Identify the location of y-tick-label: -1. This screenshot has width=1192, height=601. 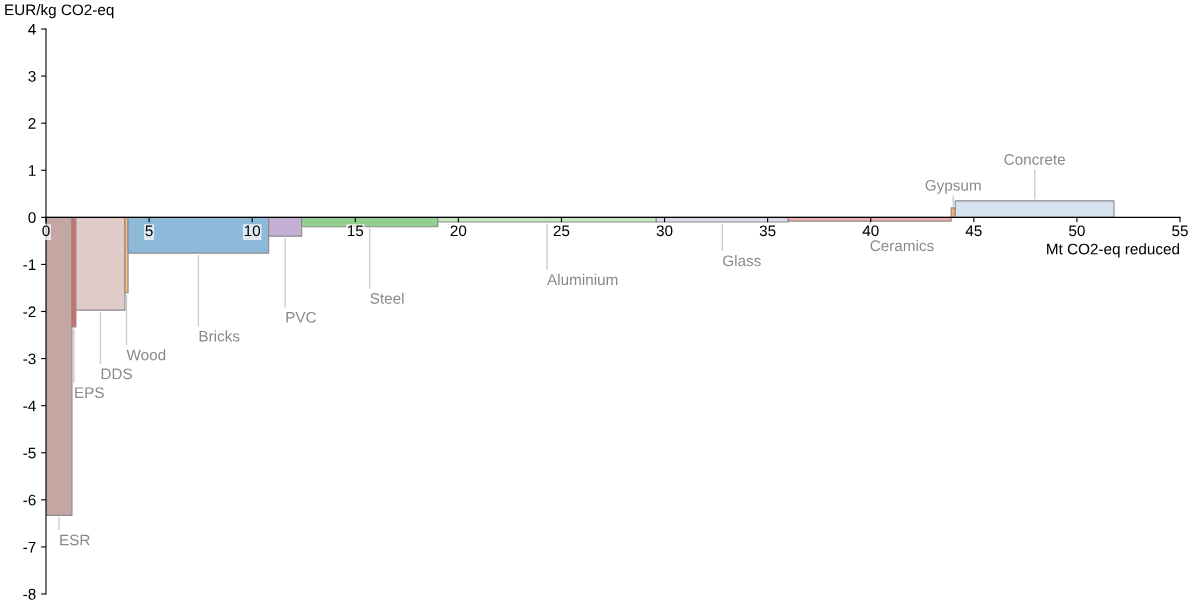
(29, 264).